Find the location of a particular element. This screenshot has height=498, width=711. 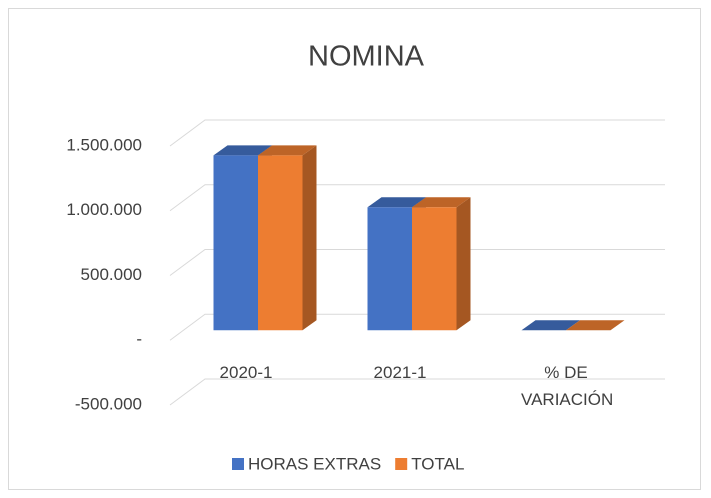

chart-title: NOMINA is located at coordinates (366, 57).